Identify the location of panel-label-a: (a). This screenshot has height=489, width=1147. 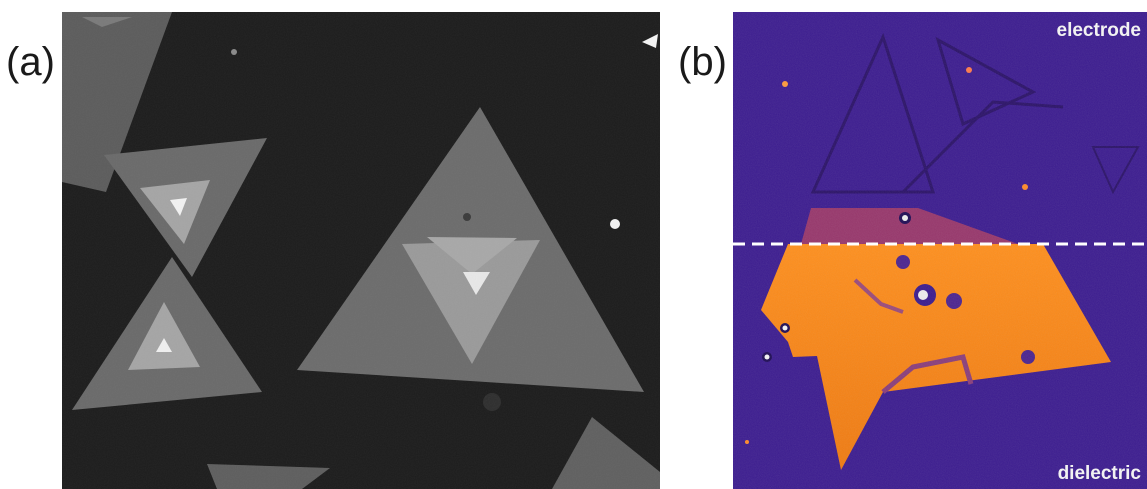
(30, 62).